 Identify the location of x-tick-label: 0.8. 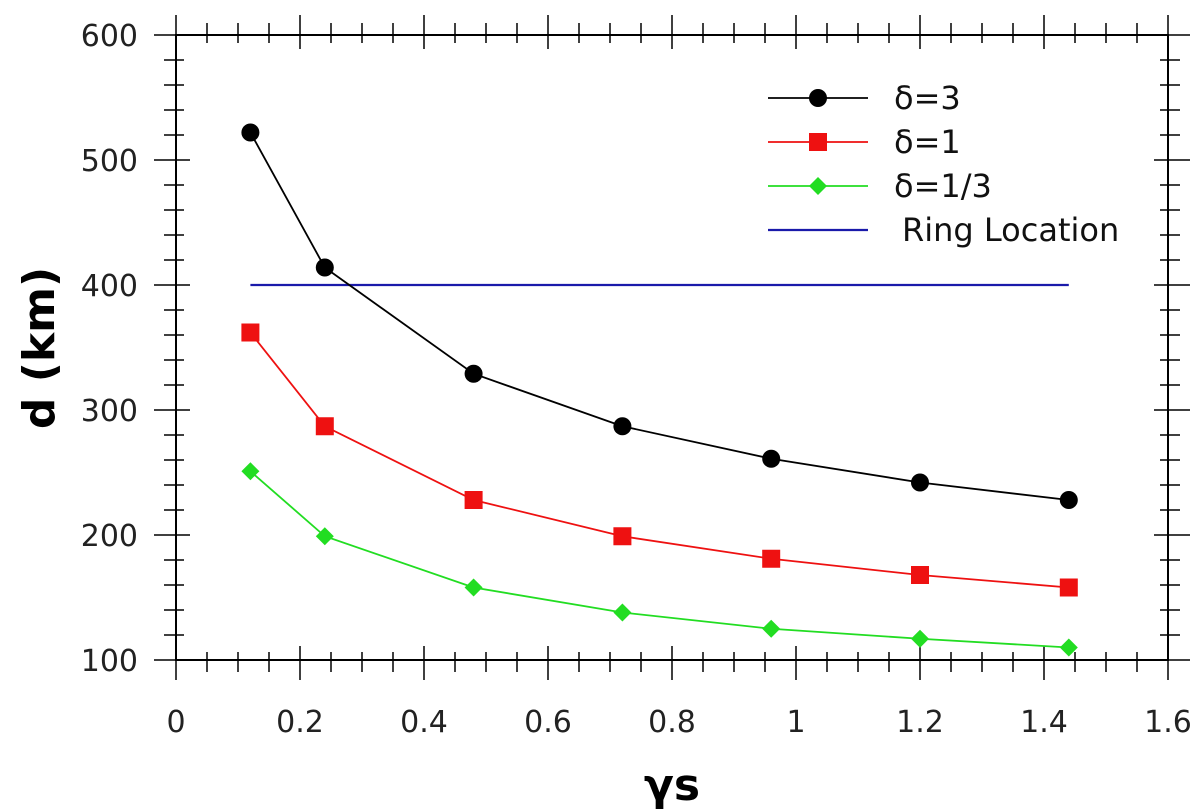
(672, 722).